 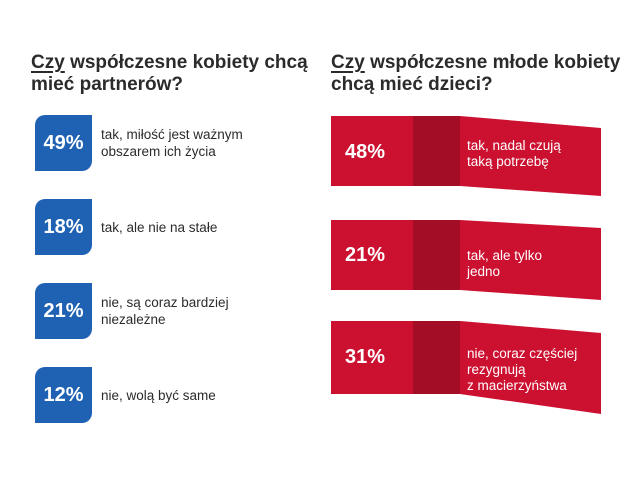 What do you see at coordinates (63, 311) in the screenshot?
I see `partner-value-badge: 21%` at bounding box center [63, 311].